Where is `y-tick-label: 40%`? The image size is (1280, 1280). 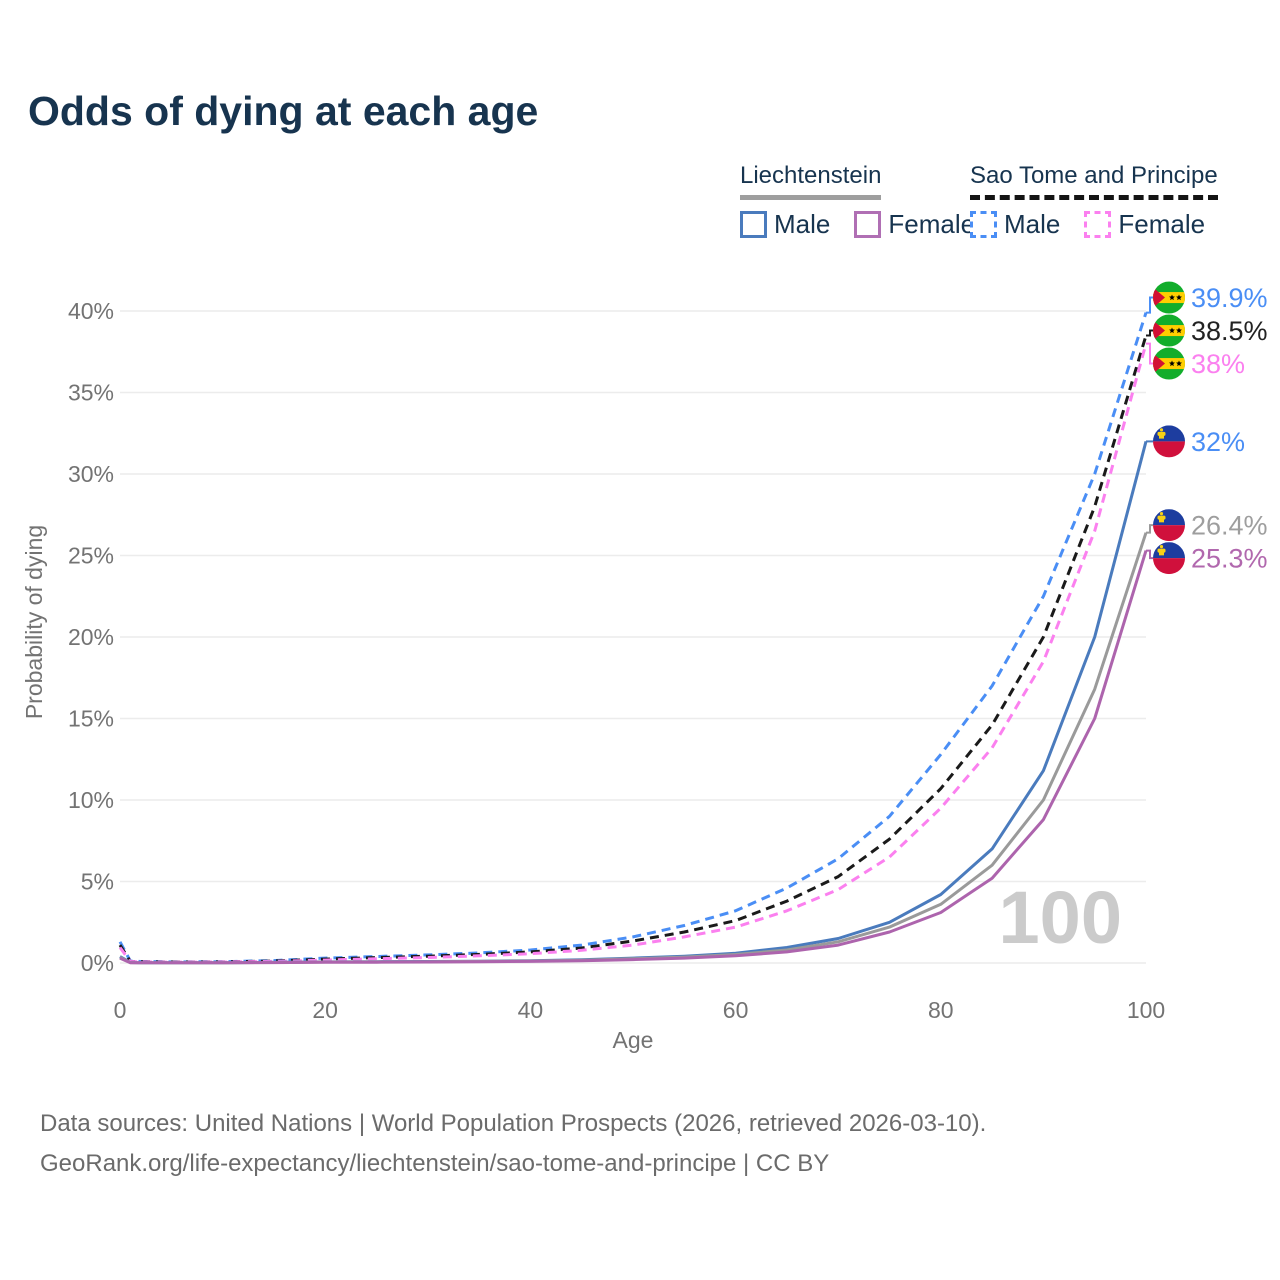 y-tick-label: 40% is located at coordinates (91, 311).